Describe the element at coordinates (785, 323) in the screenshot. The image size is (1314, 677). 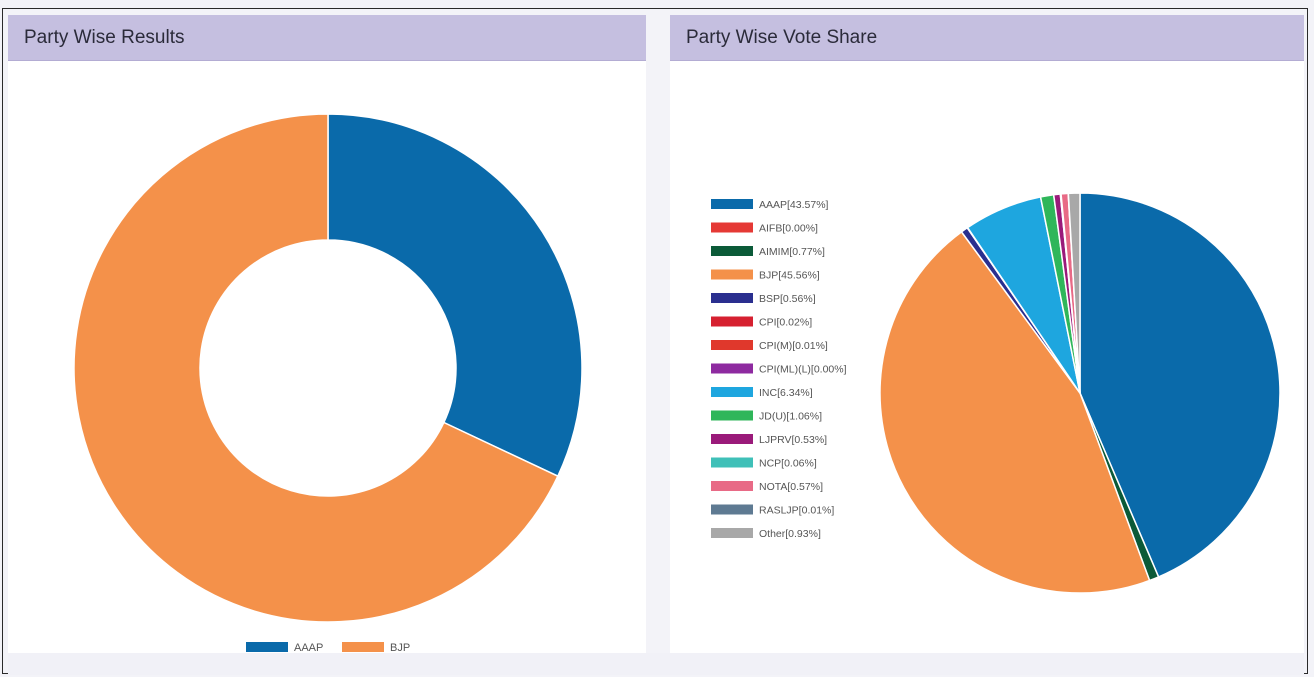
I see `legend-label: CPI[0.02%]` at that location.